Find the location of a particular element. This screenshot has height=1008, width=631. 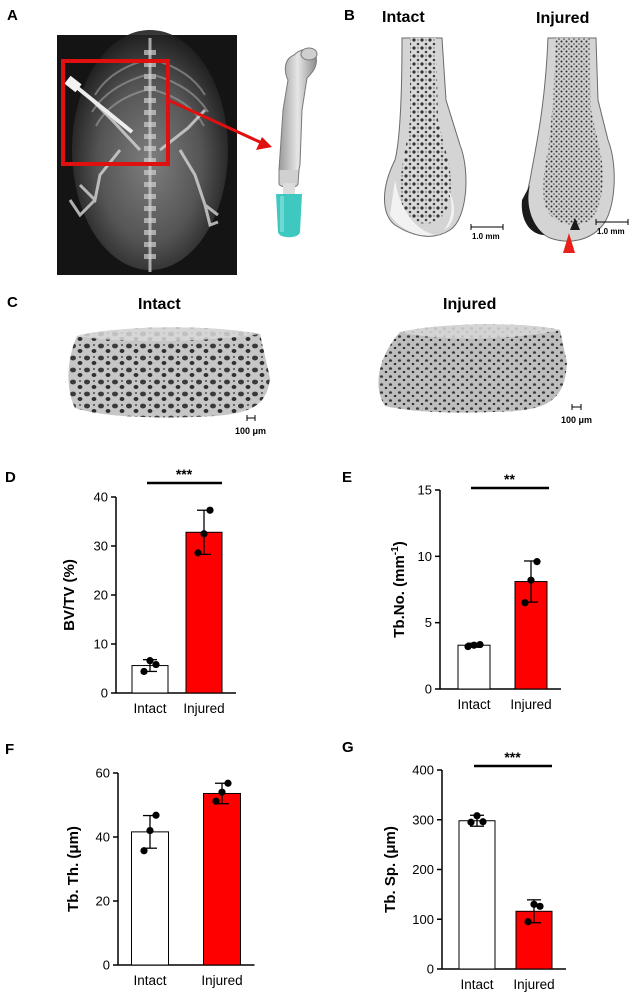

scale-label-c-right: 100 μm is located at coordinates (577, 420).